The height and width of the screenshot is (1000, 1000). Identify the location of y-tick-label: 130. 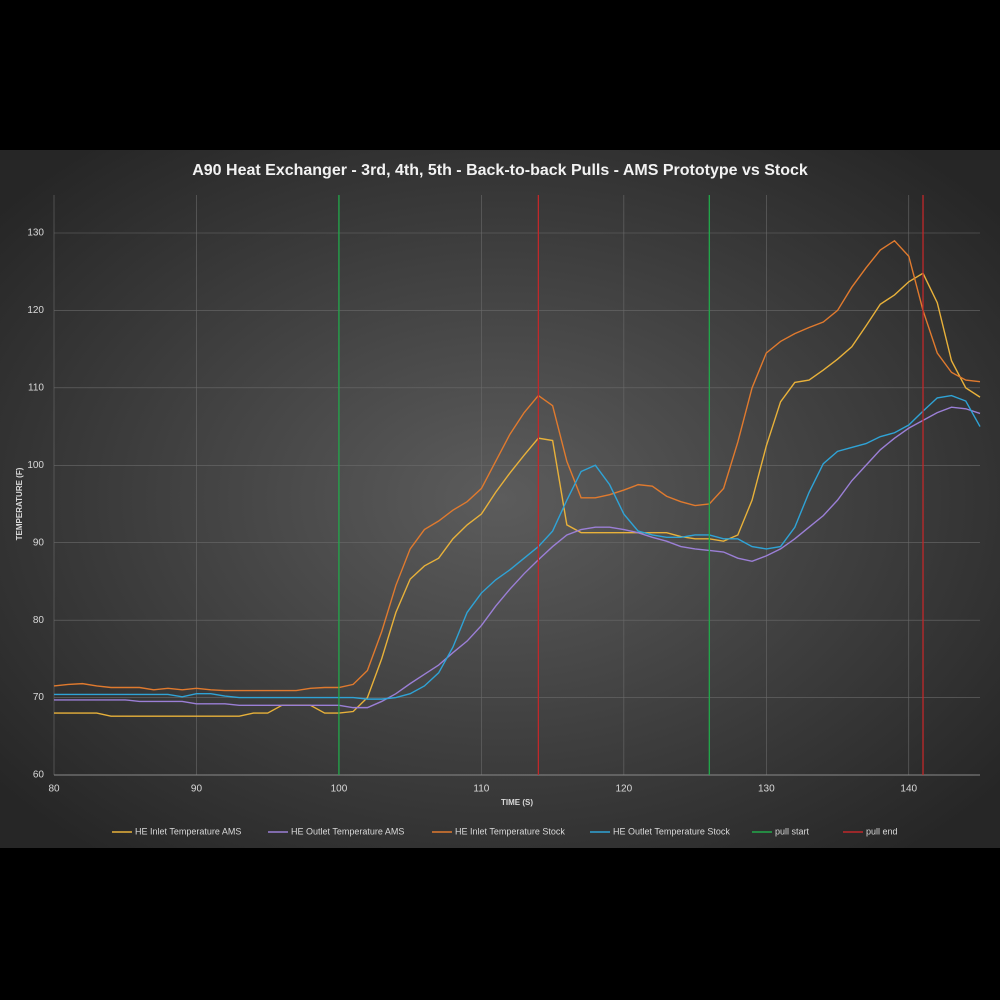
(35, 233).